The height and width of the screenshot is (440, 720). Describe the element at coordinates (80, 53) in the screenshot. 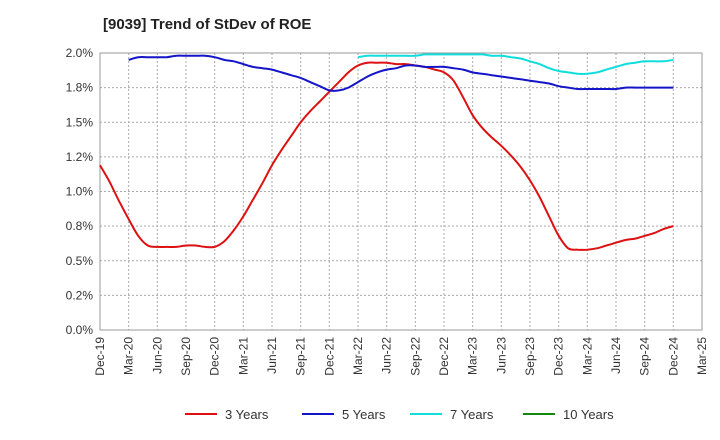

I see `y-tick-label: 2.0%` at that location.